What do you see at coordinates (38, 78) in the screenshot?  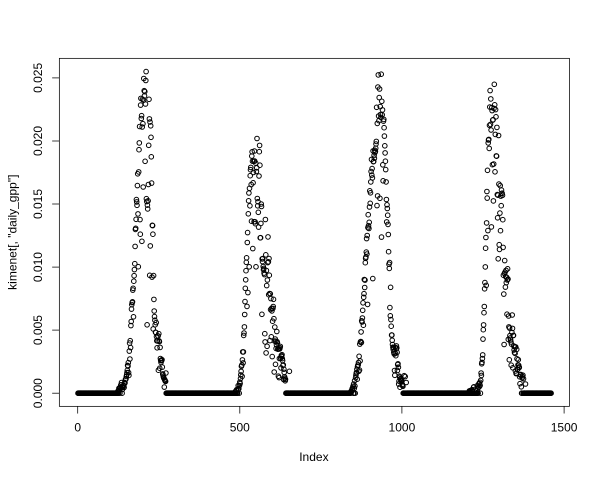 I see `svg-text: 0.025` at bounding box center [38, 78].